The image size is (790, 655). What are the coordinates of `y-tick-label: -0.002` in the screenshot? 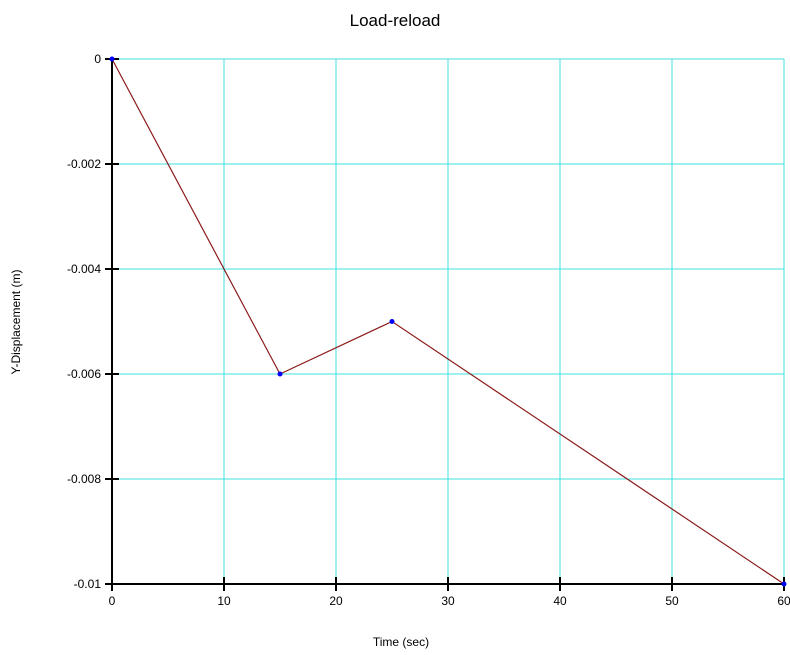 It's located at (84, 164).